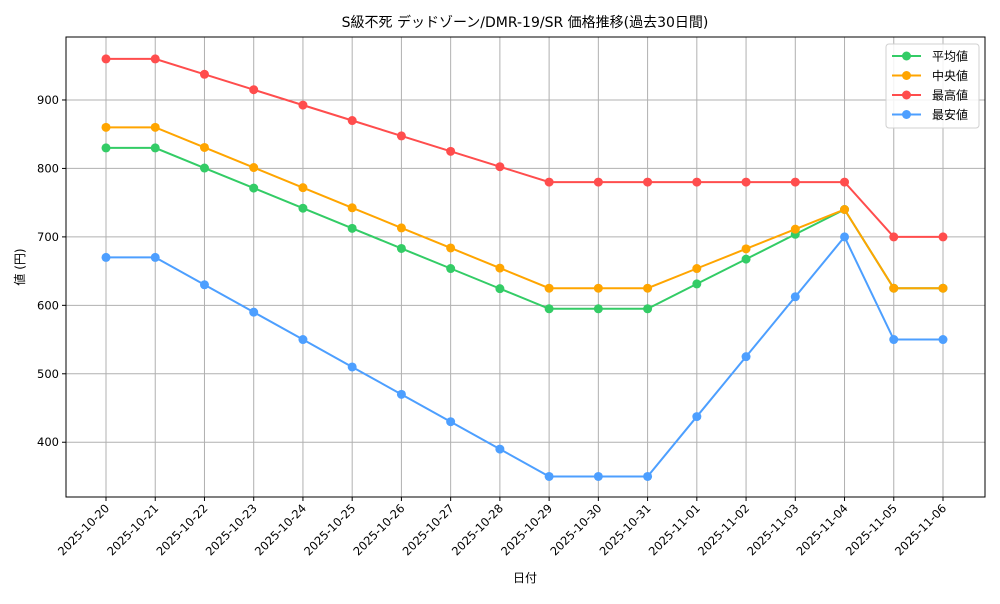 The width and height of the screenshot is (1000, 604). Describe the element at coordinates (674, 529) in the screenshot. I see `x-tick-label: 2025-11-01` at that location.